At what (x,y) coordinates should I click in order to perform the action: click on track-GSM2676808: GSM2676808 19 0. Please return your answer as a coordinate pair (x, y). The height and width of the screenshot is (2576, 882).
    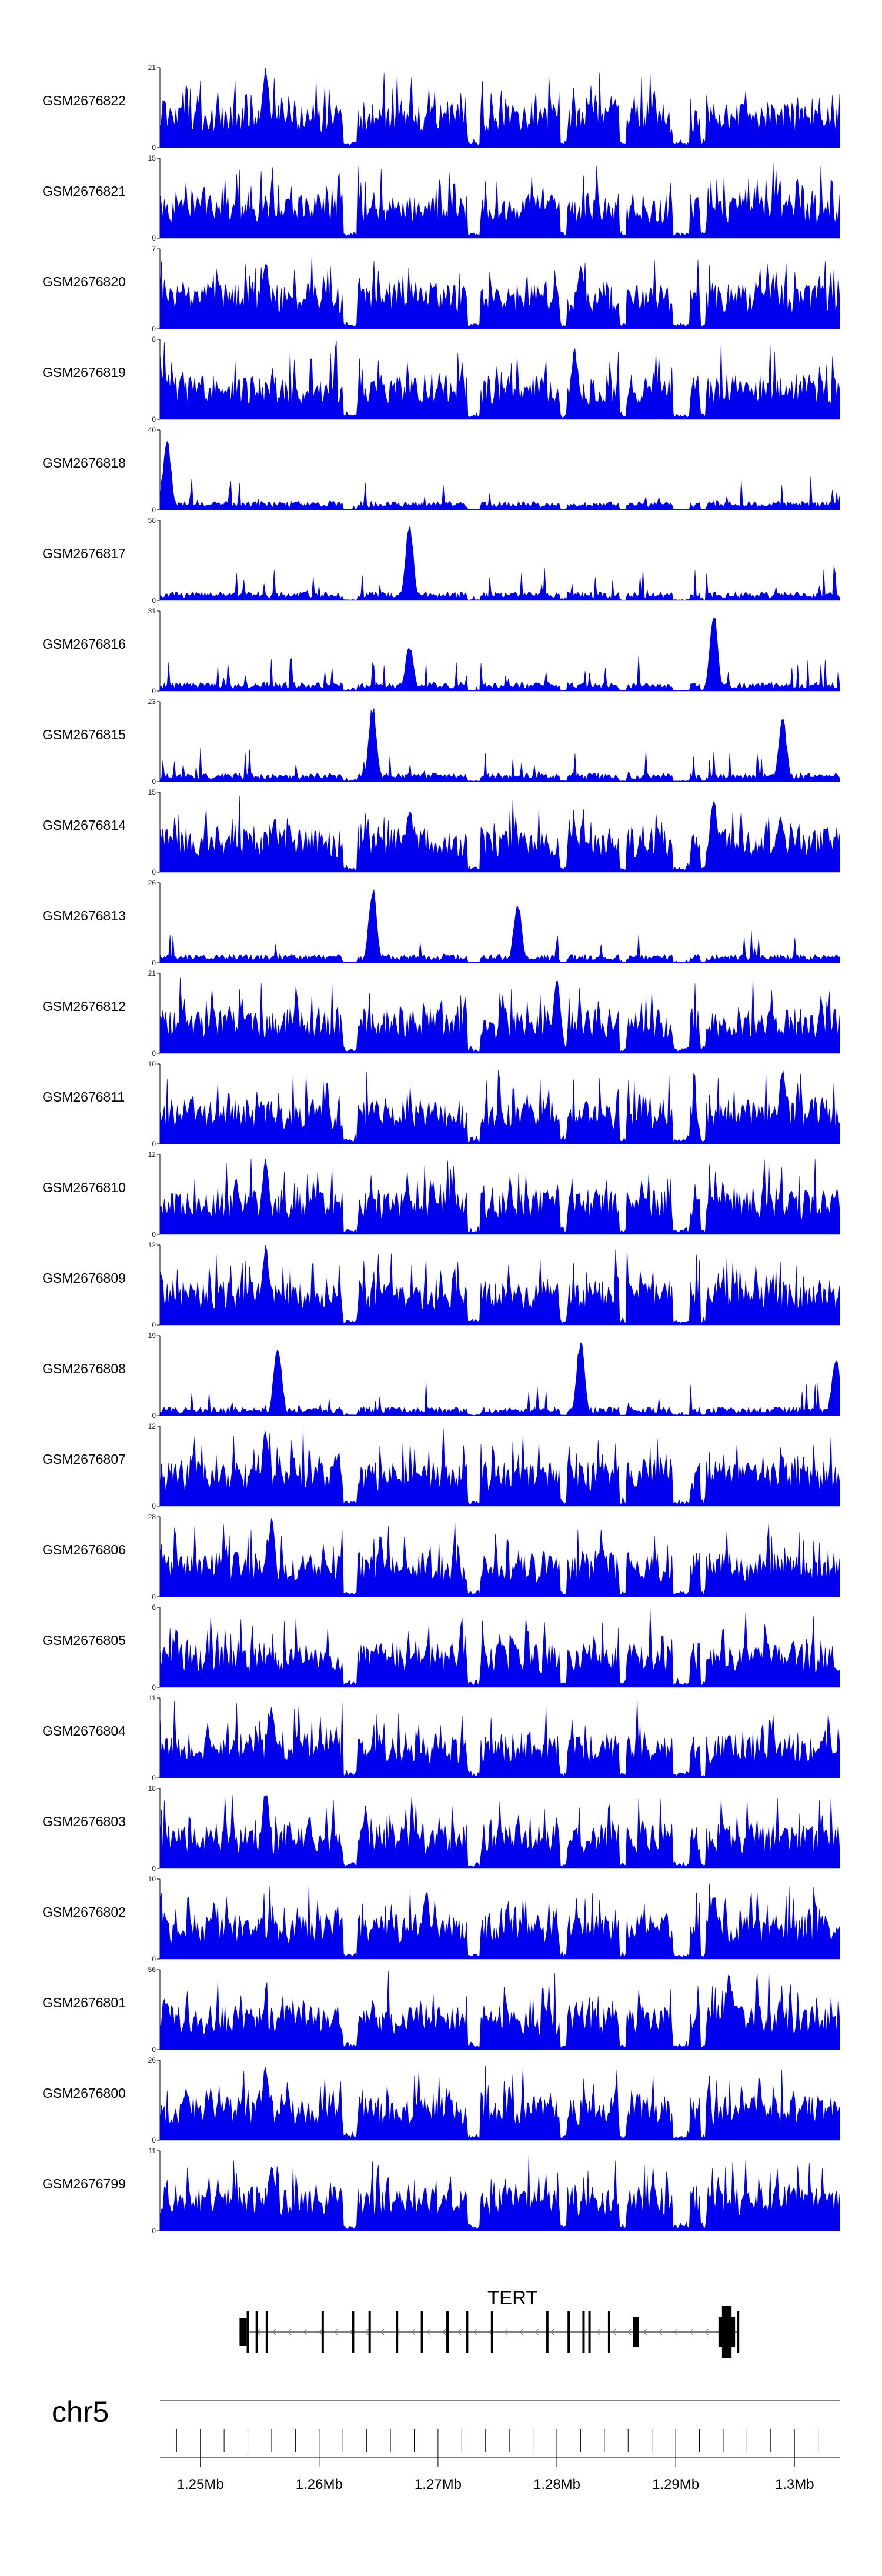
    Looking at the image, I should click on (441, 1376).